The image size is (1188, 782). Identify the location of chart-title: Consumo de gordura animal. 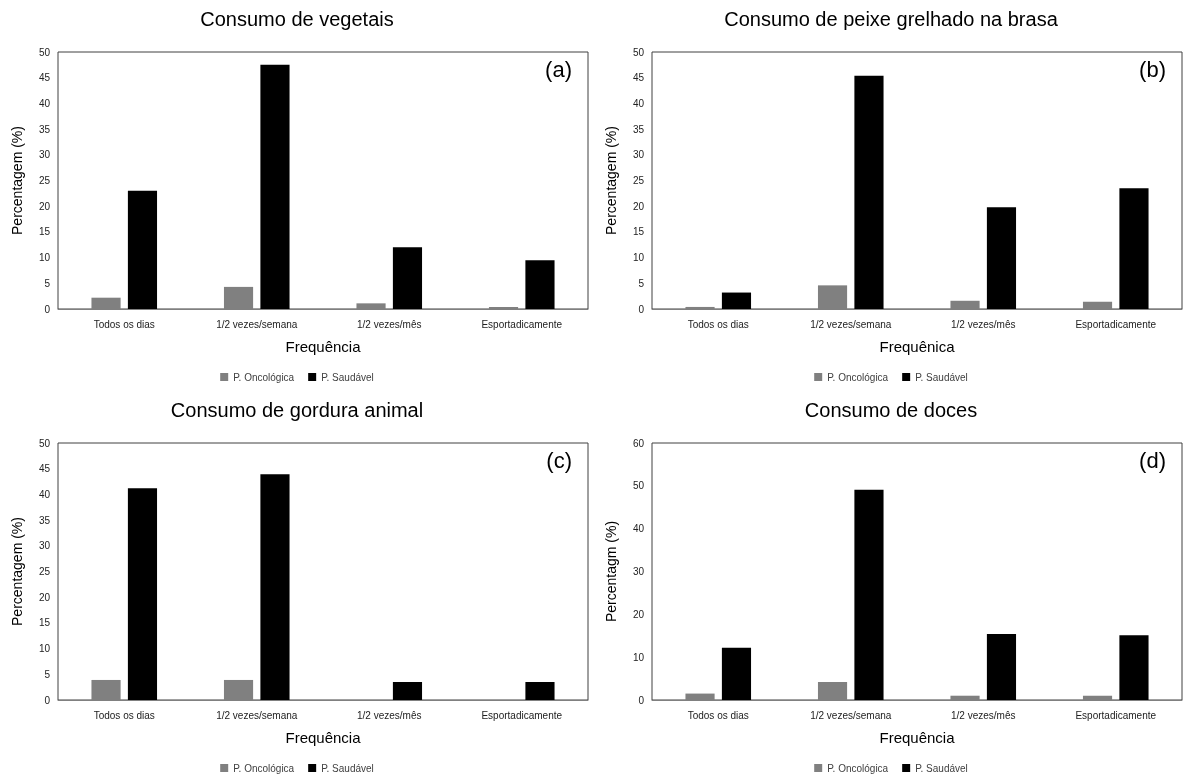
(297, 410).